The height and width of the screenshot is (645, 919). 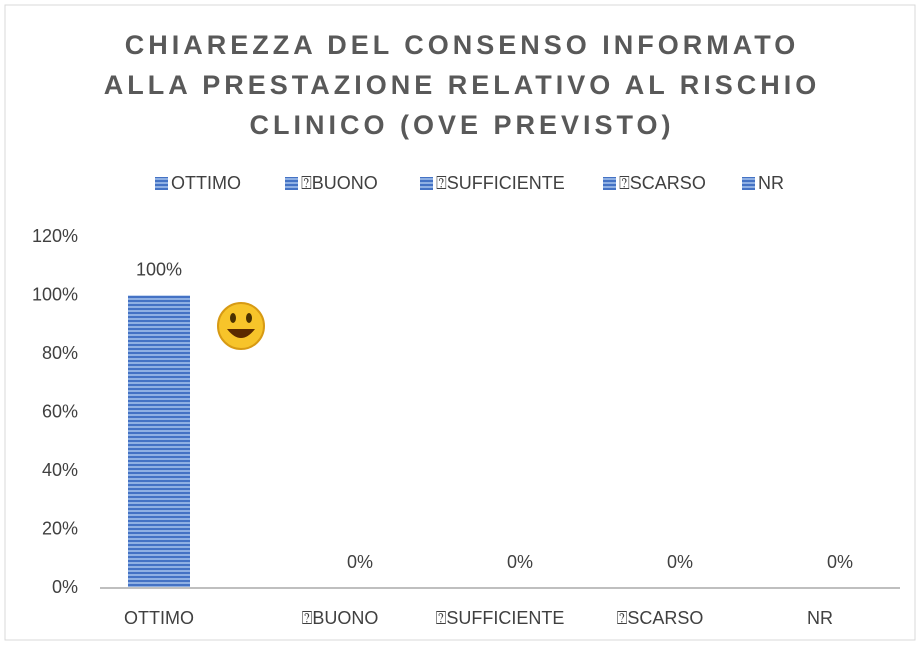 I want to click on x-tick-label: ⍰SUFFICIENTE, so click(x=500, y=618).